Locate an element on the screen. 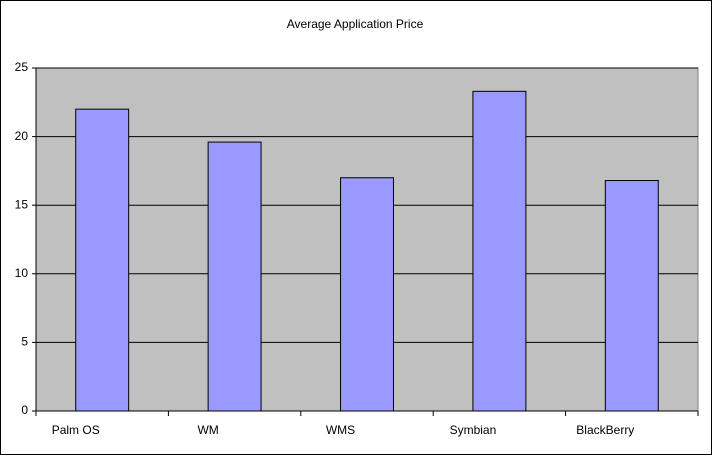 This screenshot has width=712, height=455. y-tick-label: 0 is located at coordinates (24, 410).